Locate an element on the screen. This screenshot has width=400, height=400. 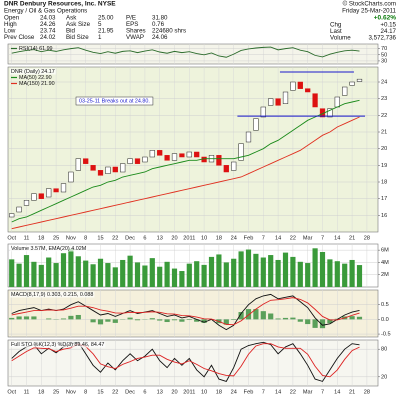
x-tick-label: 10 is located at coordinates (204, 392).